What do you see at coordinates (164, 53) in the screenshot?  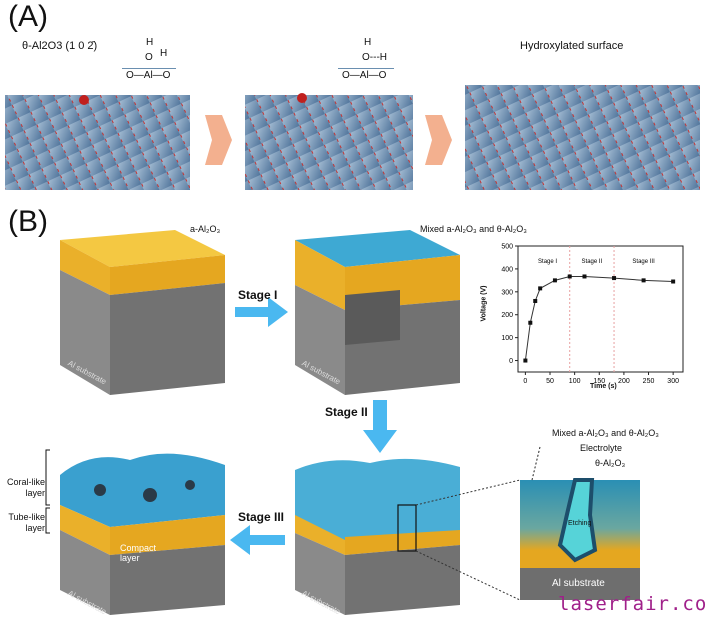 I see `scheme1-h-side: H` at bounding box center [164, 53].